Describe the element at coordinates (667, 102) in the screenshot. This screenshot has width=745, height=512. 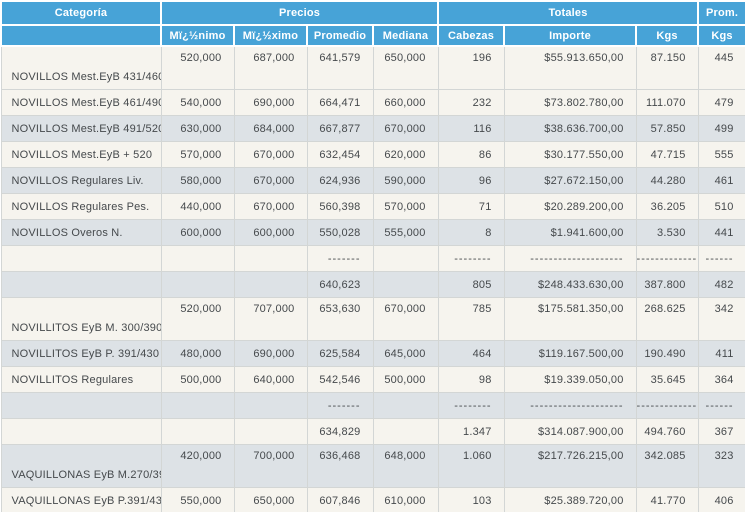
I see `cell-kgs: 111.070` at that location.